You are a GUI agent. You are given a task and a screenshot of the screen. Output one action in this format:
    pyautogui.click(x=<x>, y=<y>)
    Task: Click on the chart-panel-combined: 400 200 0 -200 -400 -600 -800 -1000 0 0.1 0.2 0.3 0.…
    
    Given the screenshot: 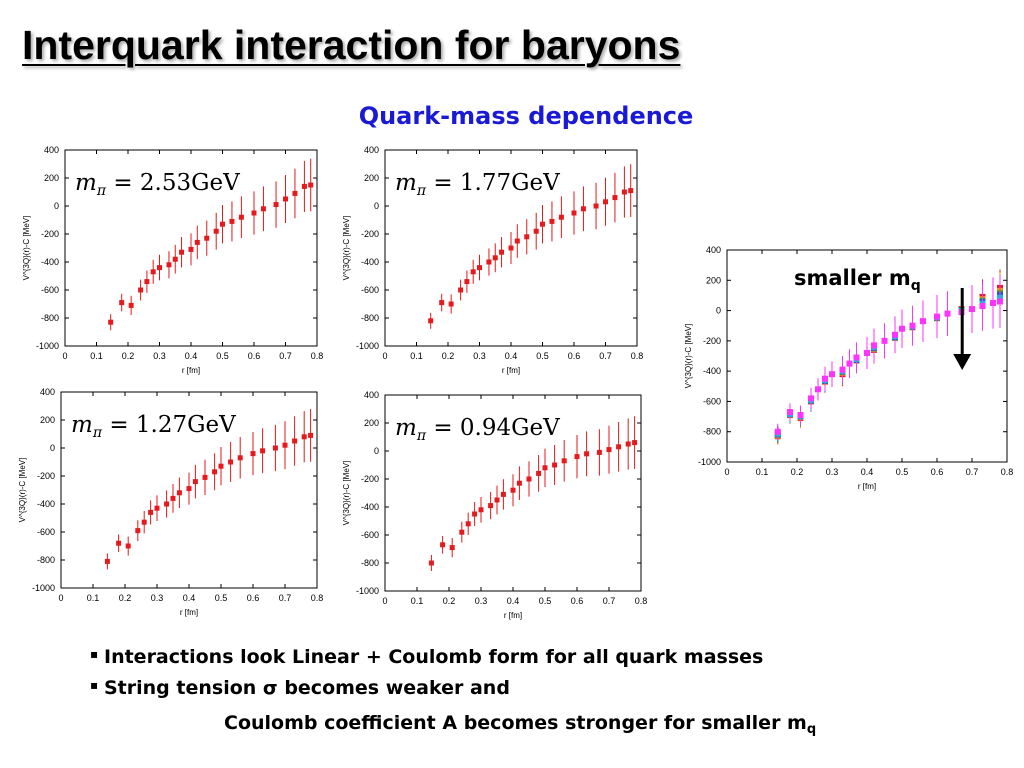 What is the action you would take?
    pyautogui.click(x=837, y=375)
    